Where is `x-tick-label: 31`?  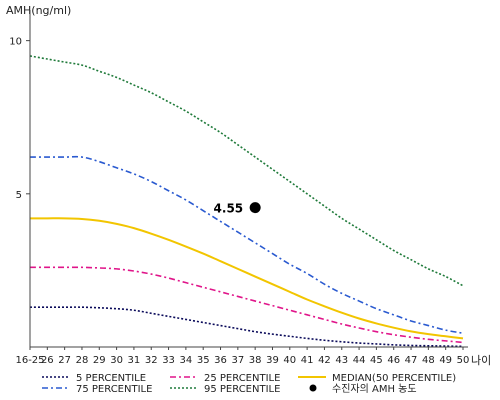 x-tick-label: 31 is located at coordinates (134, 360).